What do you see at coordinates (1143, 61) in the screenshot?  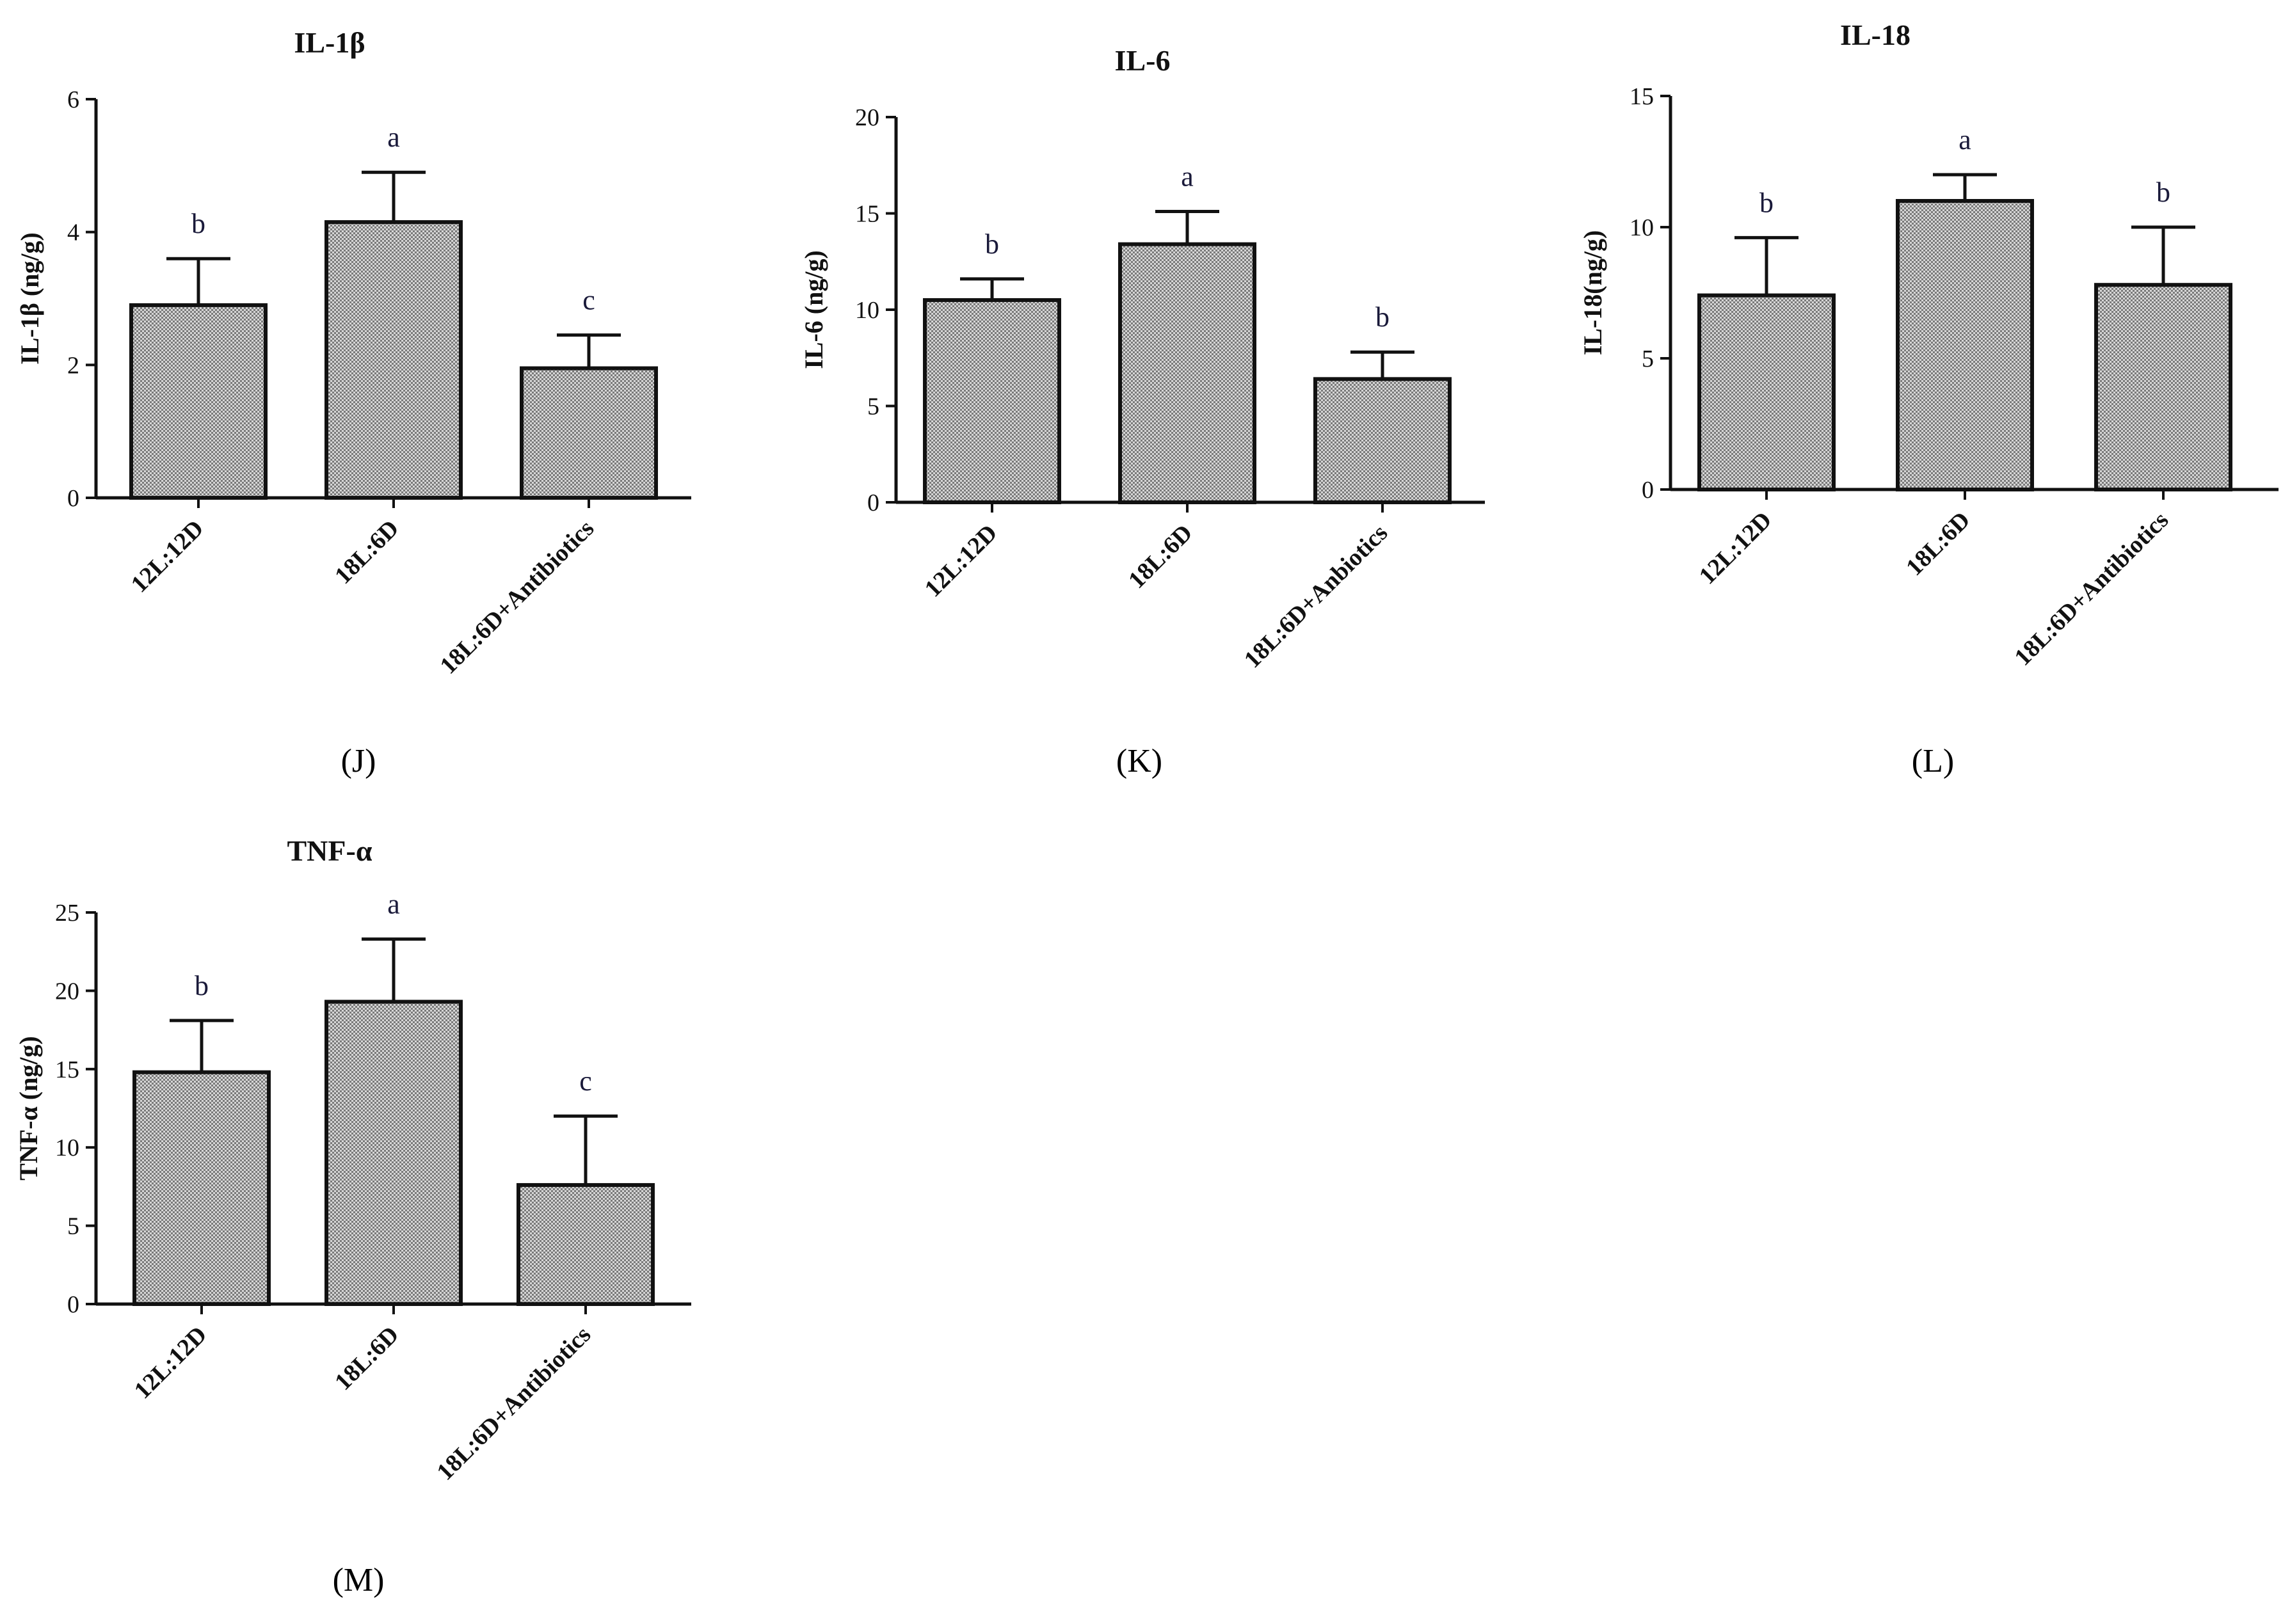 I see `chart-title: IL-6` at bounding box center [1143, 61].